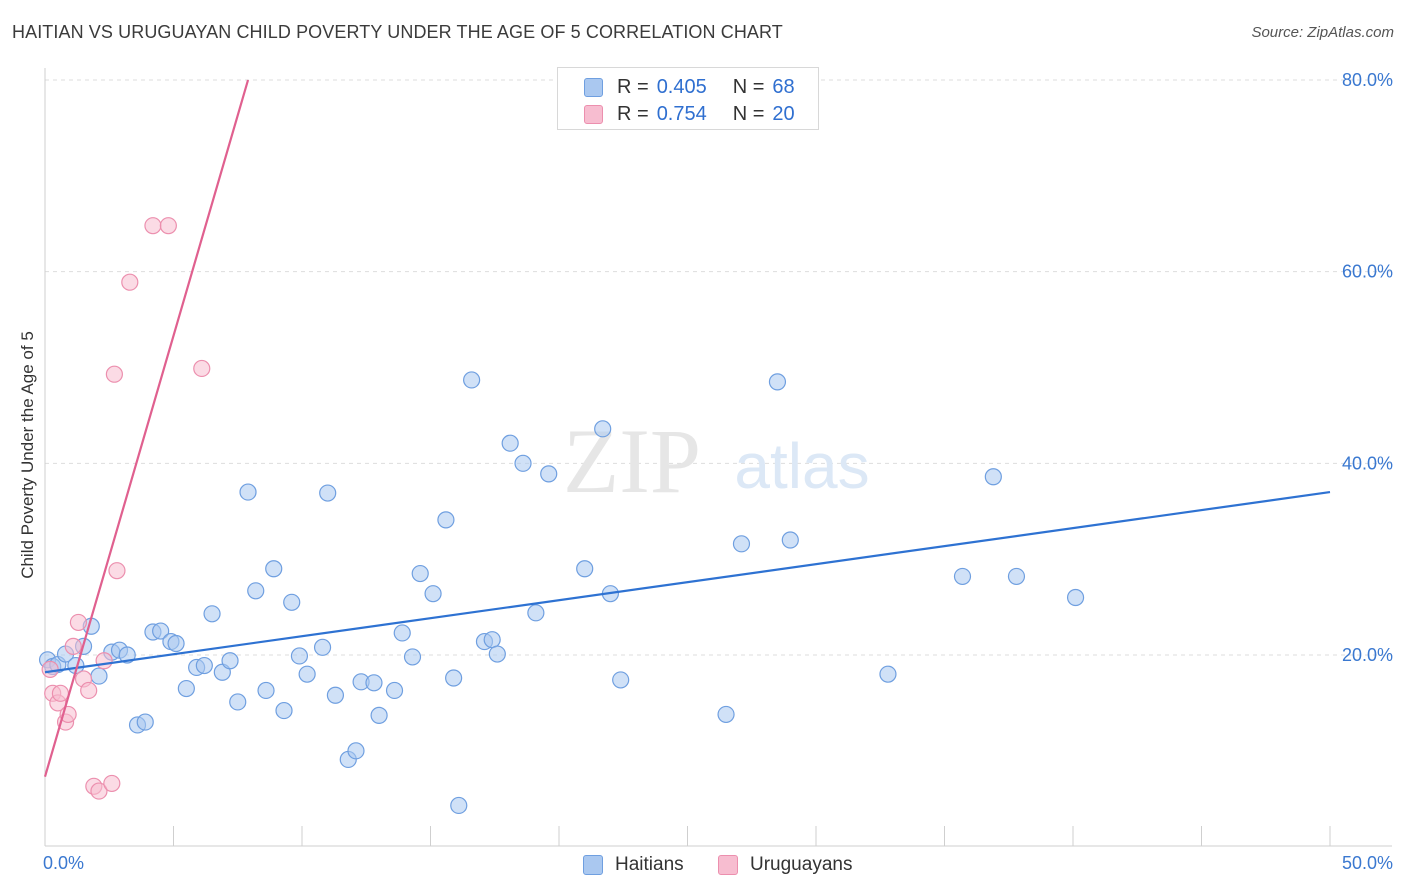 The width and height of the screenshot is (1406, 892). I want to click on legend-r-value: 0.405, so click(681, 86).